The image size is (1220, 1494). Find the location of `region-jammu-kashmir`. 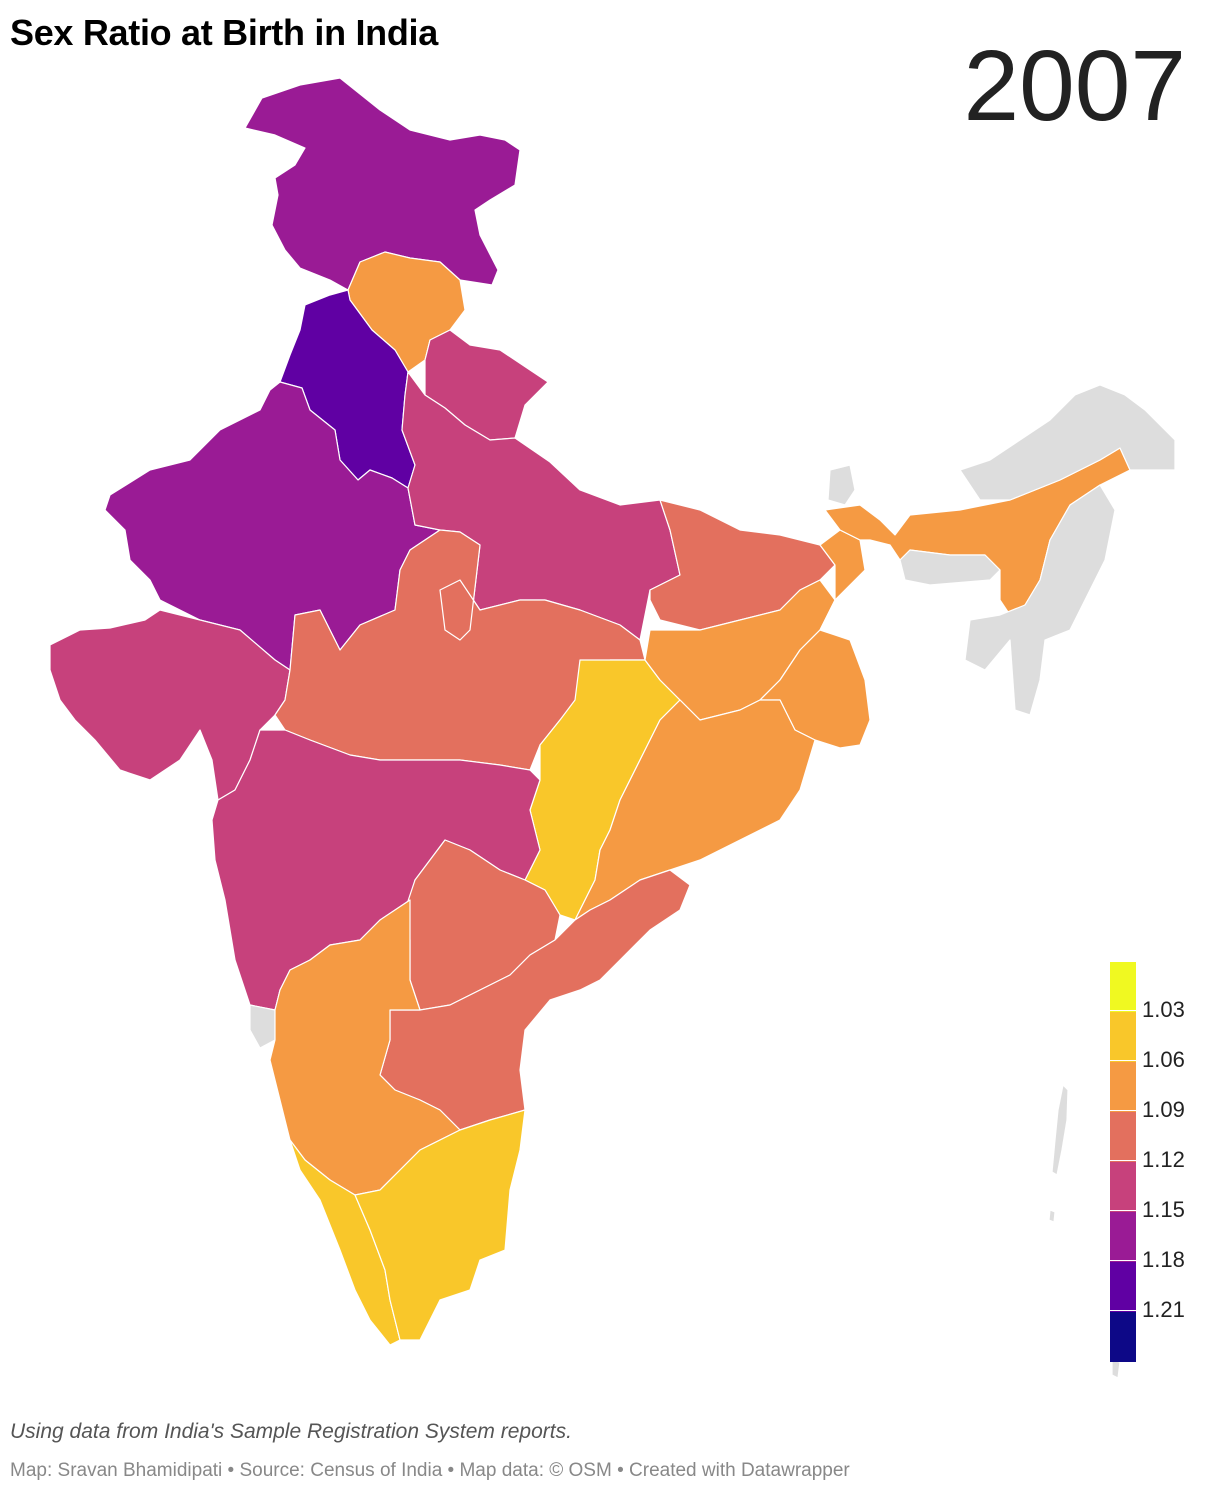

region-jammu-kashmir is located at coordinates (382, 184).